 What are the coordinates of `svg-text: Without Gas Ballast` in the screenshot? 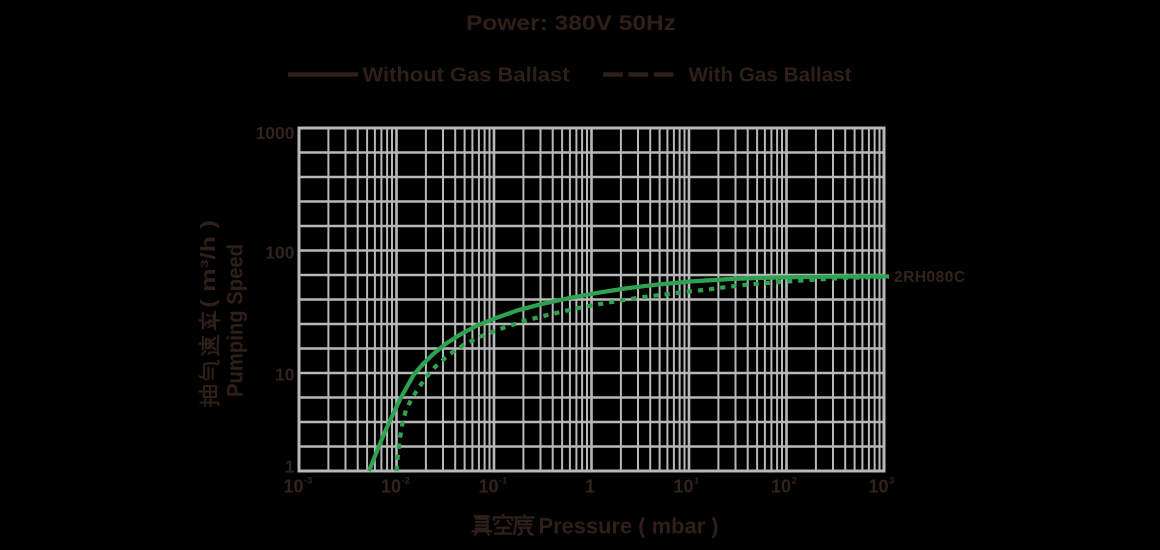 It's located at (466, 75).